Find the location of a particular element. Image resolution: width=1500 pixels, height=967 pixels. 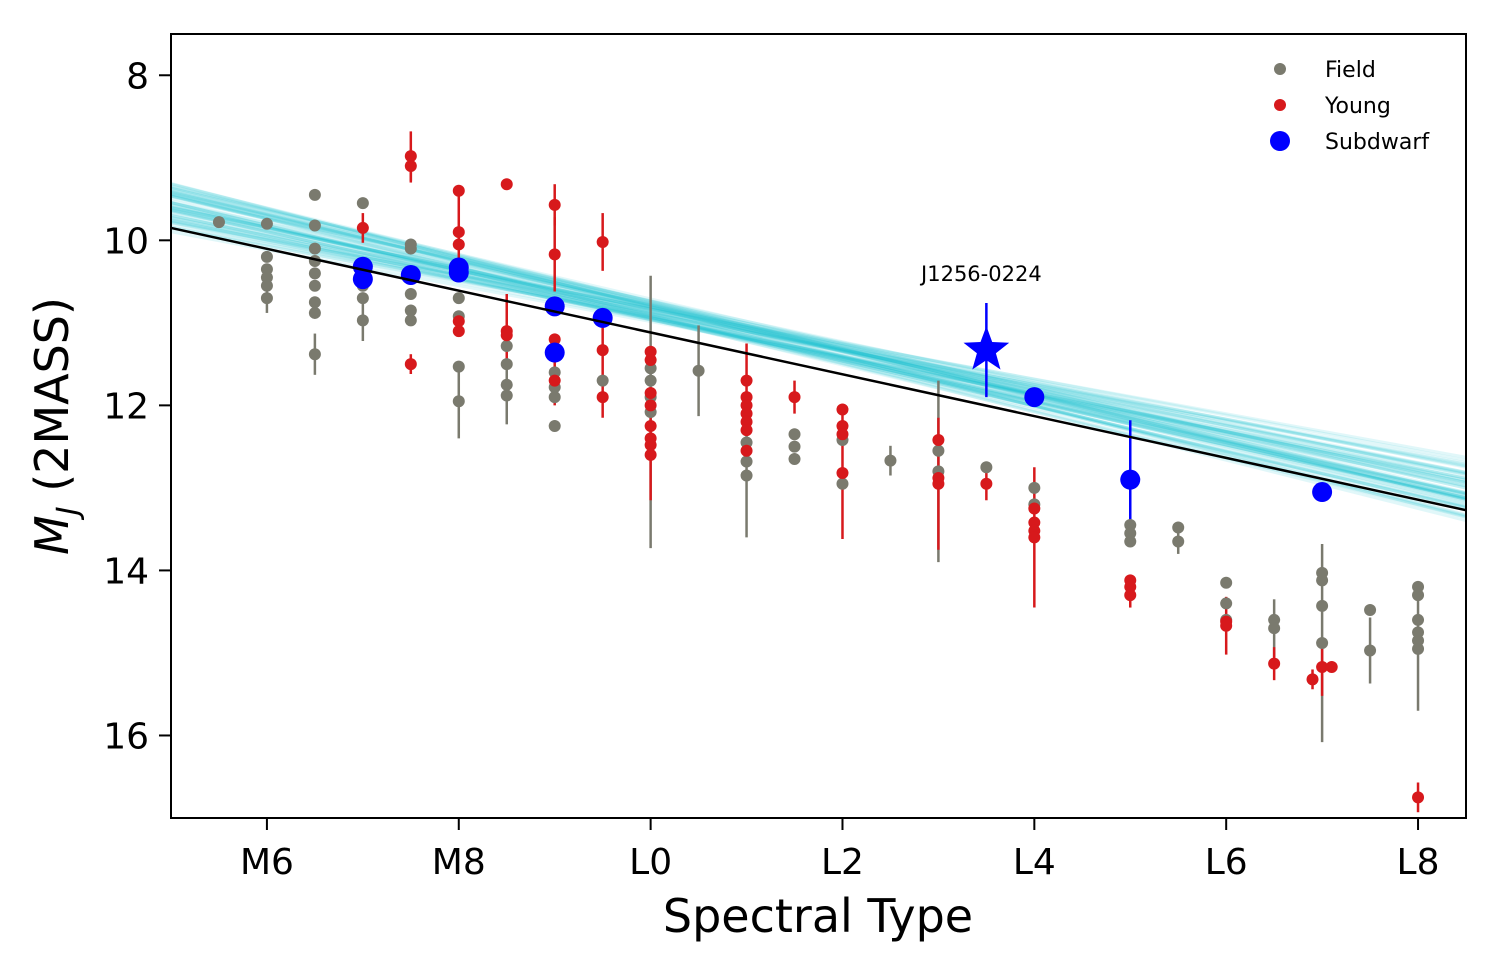

legend: Field Young Subdwarf is located at coordinates (1350, 106).